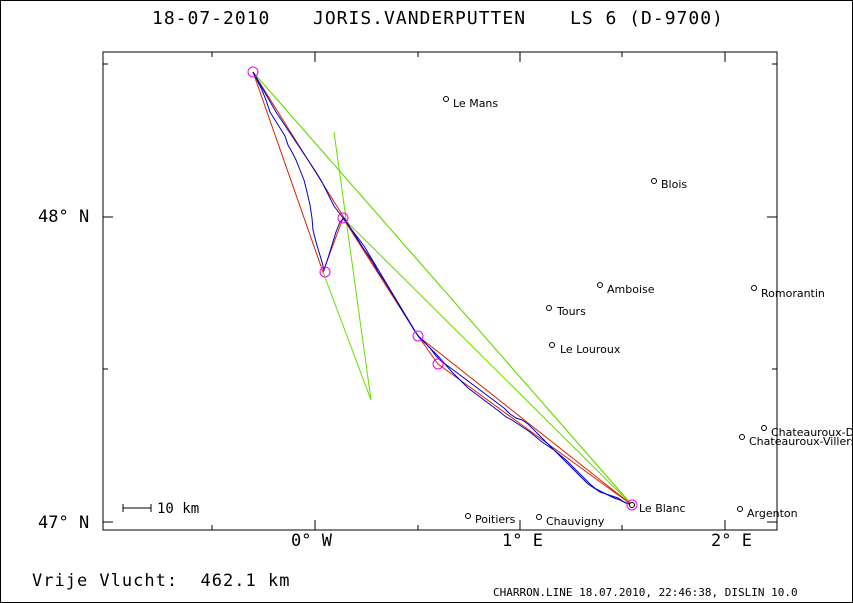  Describe the element at coordinates (590, 349) in the screenshot. I see `city-label: Le Louroux` at that location.